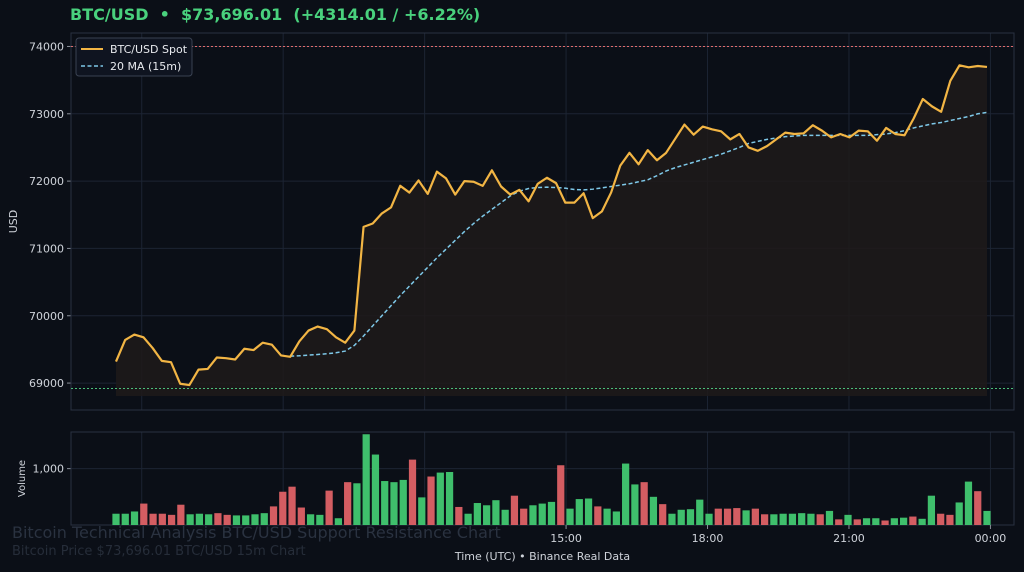 This screenshot has height=572, width=1024. What do you see at coordinates (22, 478) in the screenshot?
I see `volume-axis-label: Volume` at bounding box center [22, 478].